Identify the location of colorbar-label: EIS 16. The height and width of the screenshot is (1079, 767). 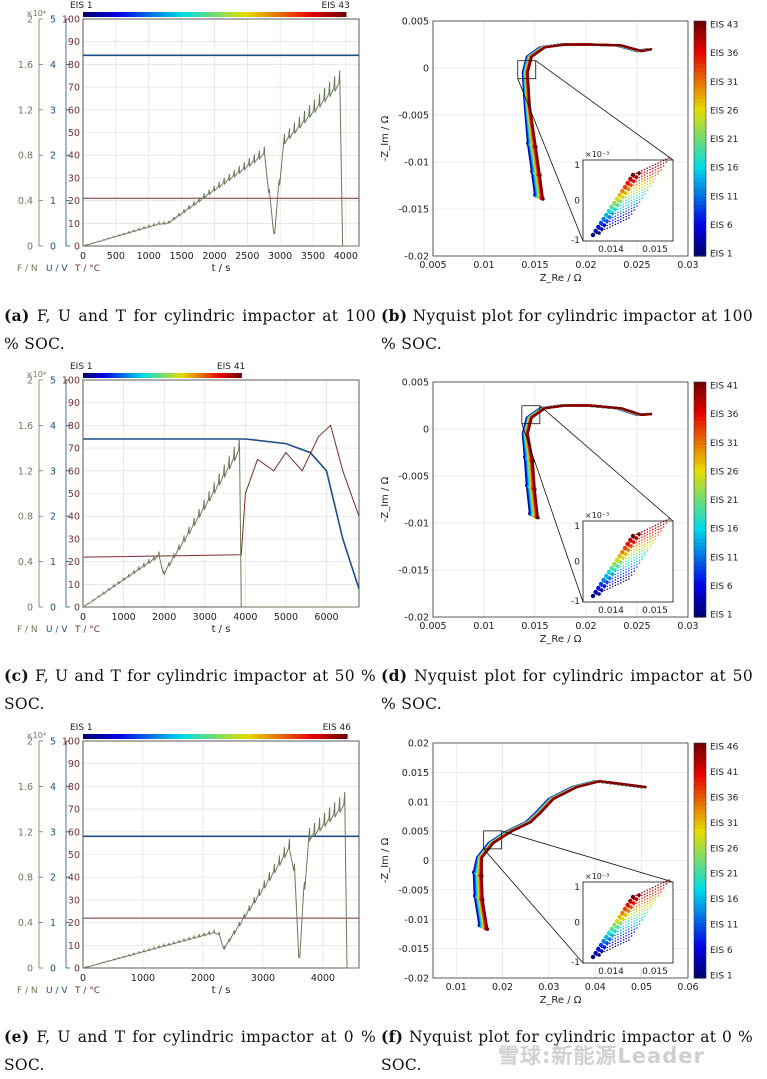
(724, 900).